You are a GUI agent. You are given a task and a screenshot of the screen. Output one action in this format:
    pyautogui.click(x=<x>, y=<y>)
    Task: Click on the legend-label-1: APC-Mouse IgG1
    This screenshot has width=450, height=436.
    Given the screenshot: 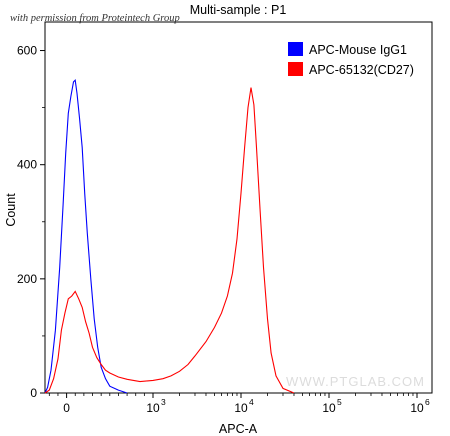 What is the action you would take?
    pyautogui.click(x=358, y=50)
    